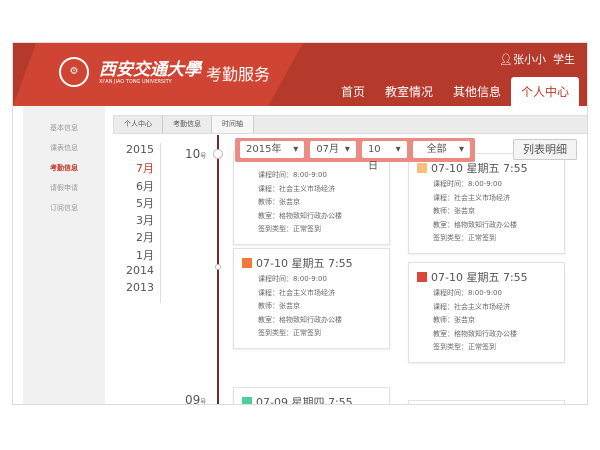 This screenshot has width=600, height=450. Describe the element at coordinates (352, 92) in the screenshot. I see `nav-home: 首页` at that location.